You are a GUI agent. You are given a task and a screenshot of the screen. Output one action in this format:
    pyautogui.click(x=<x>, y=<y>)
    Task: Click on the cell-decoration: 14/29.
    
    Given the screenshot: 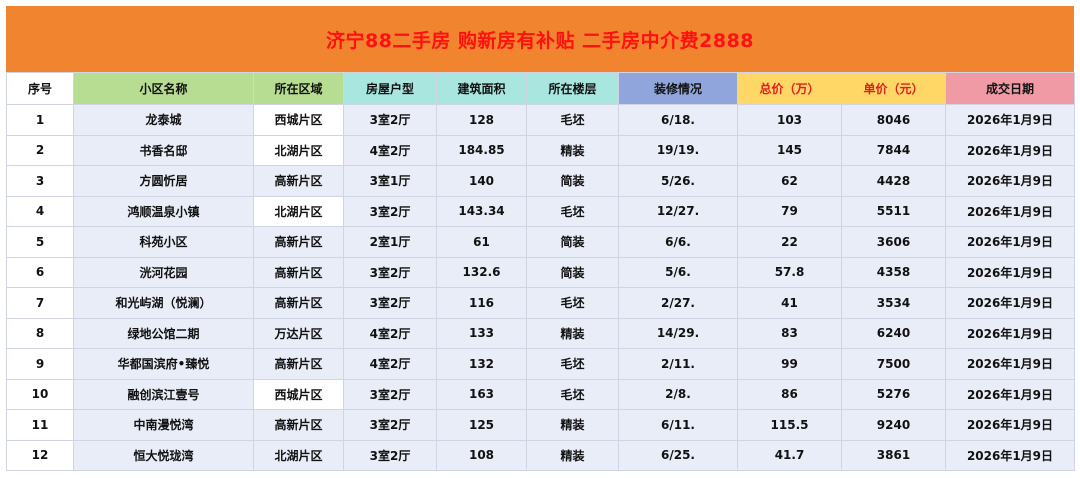 What is the action you would take?
    pyautogui.click(x=678, y=333)
    